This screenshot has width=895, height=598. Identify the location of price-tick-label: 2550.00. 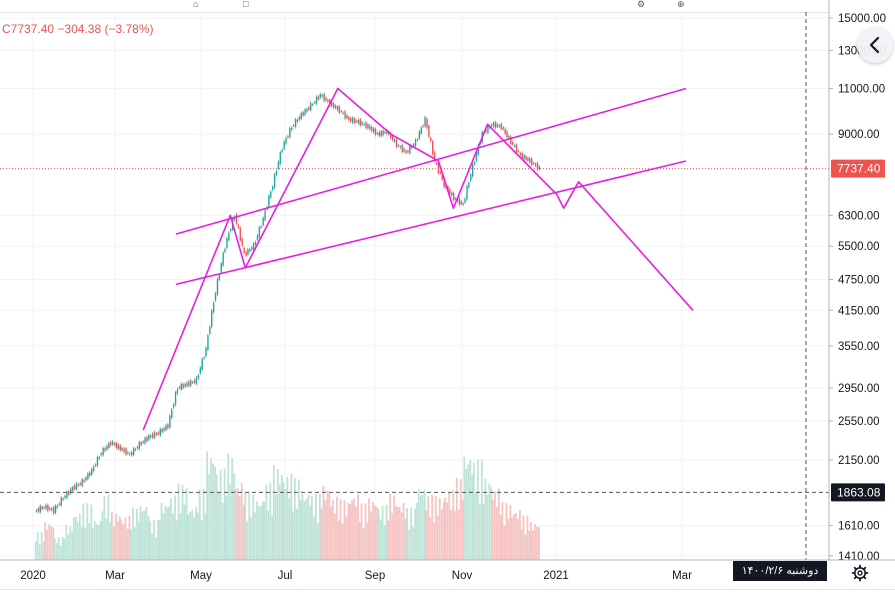
(859, 422).